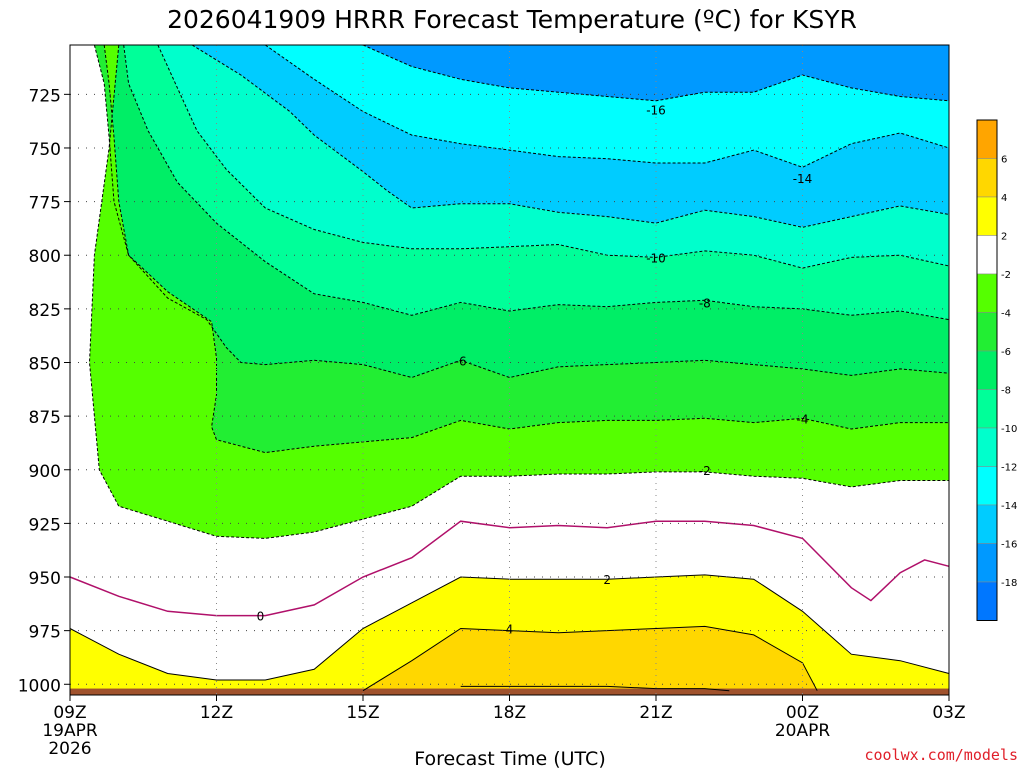  What do you see at coordinates (1009, 506) in the screenshot?
I see `colorbar-label: -14` at bounding box center [1009, 506].